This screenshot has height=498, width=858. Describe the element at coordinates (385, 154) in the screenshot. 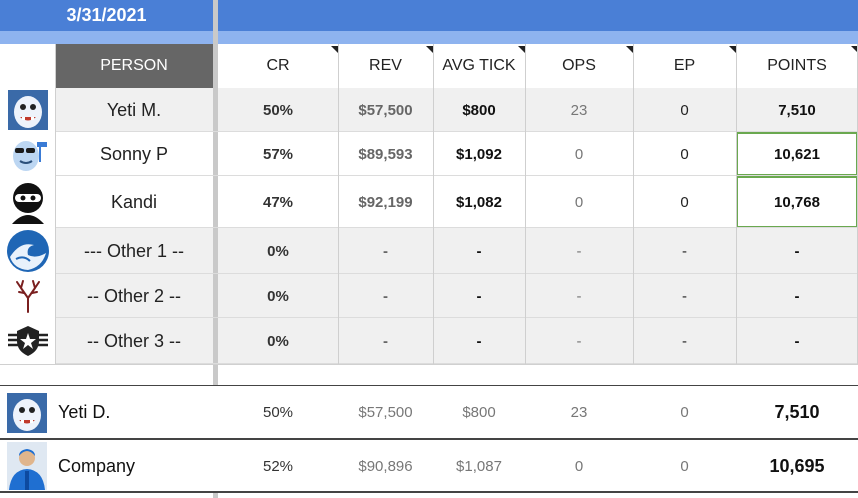

I see `cell-rev: $89,593` at that location.